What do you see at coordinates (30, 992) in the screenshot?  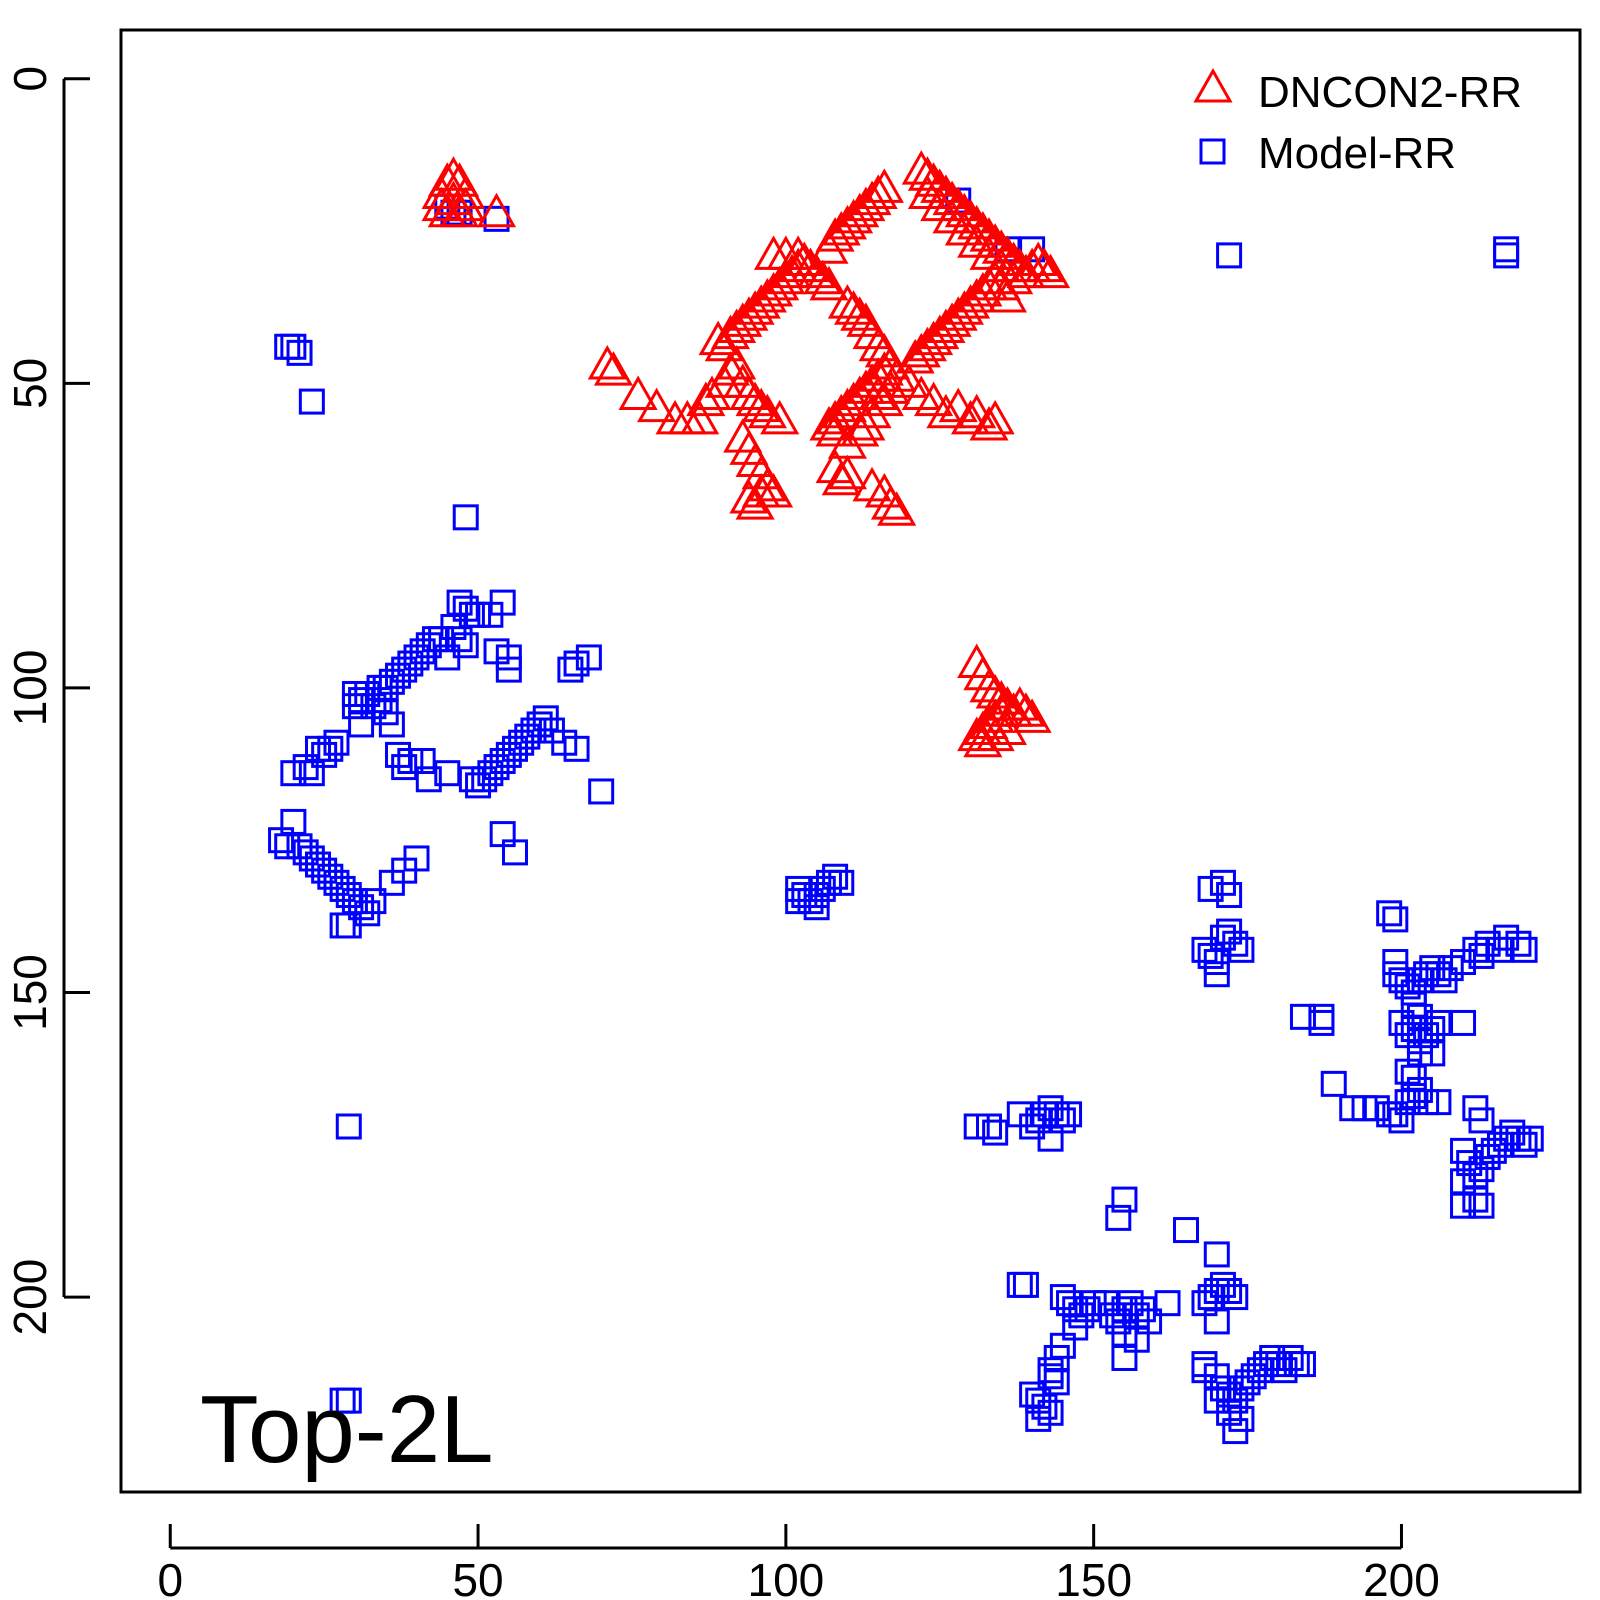 I see `y-tick-label-3: 150` at bounding box center [30, 992].